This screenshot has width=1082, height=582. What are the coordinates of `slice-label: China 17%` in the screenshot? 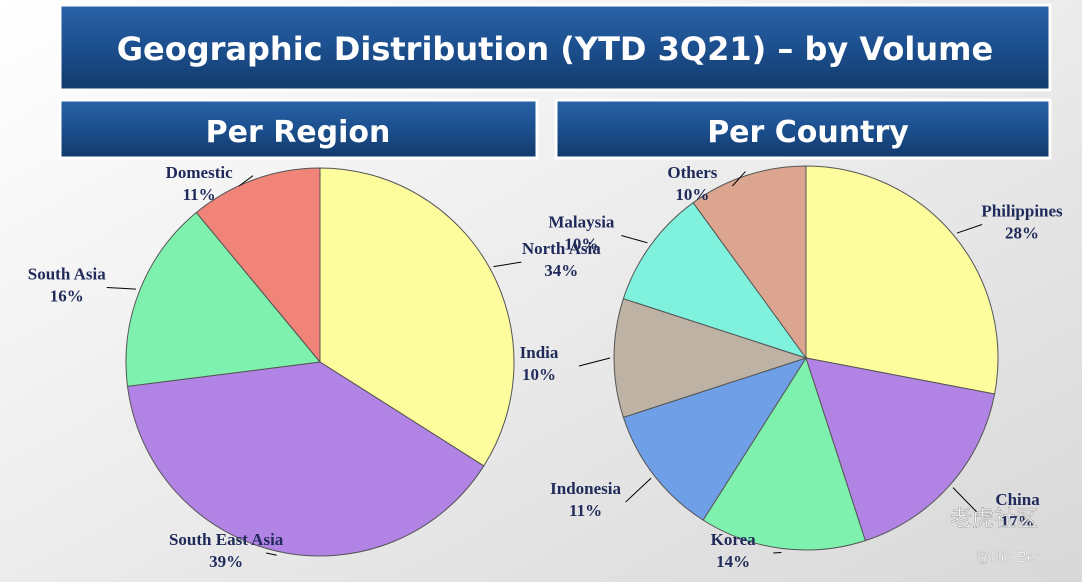 It's located at (1017, 510).